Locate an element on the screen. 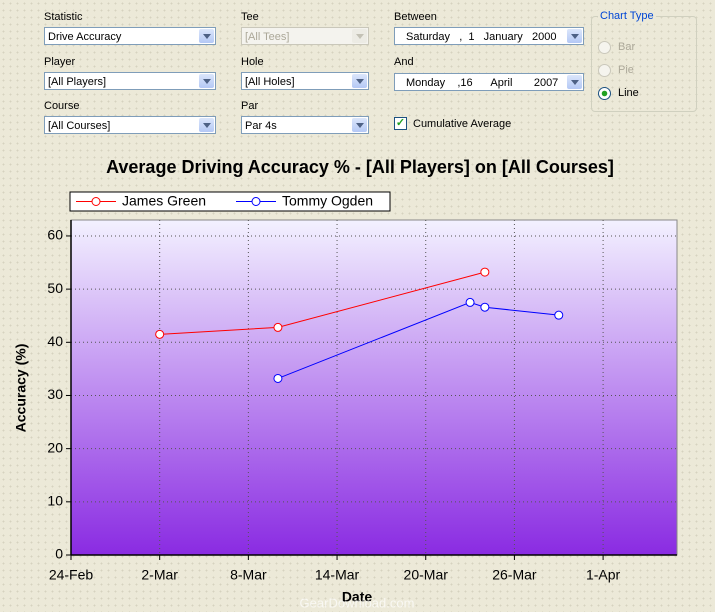 Image resolution: width=715 pixels, height=612 pixels. chart-type-group: Chart Type Bar Pie Line is located at coordinates (644, 61).